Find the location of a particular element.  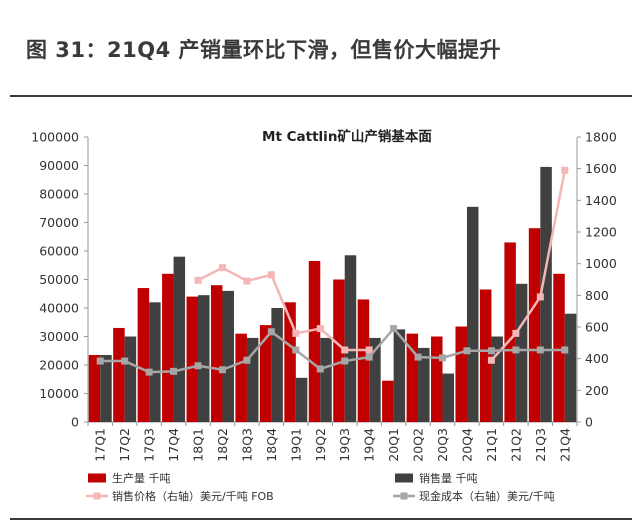

left-tick-label: 40000 is located at coordinates (59, 308).